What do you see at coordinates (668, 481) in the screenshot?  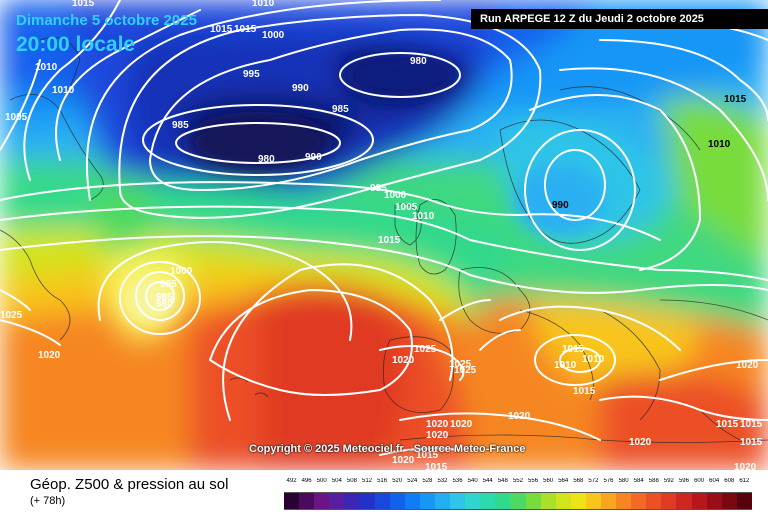 I see `legend-label: 592` at bounding box center [668, 481].